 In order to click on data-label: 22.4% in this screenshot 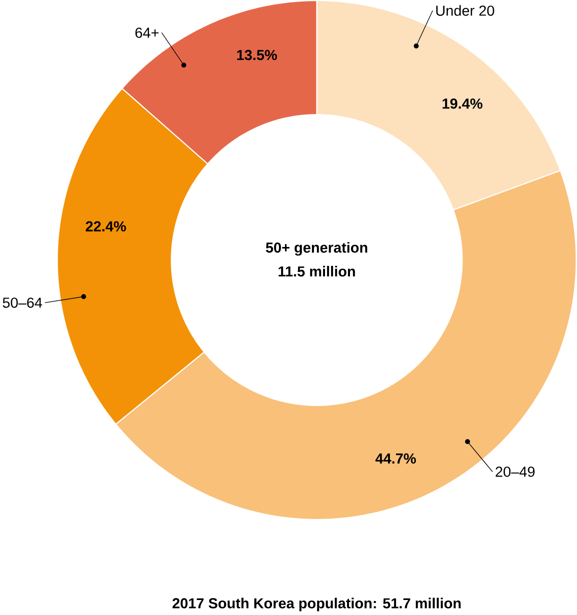, I will do `click(106, 226)`.